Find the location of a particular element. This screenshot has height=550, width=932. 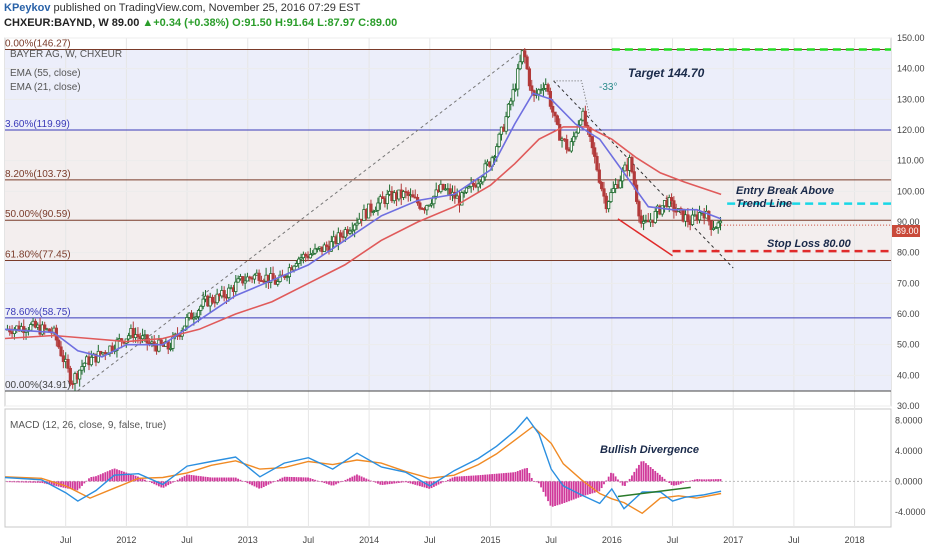

author-name: KPeykov is located at coordinates (27, 8).